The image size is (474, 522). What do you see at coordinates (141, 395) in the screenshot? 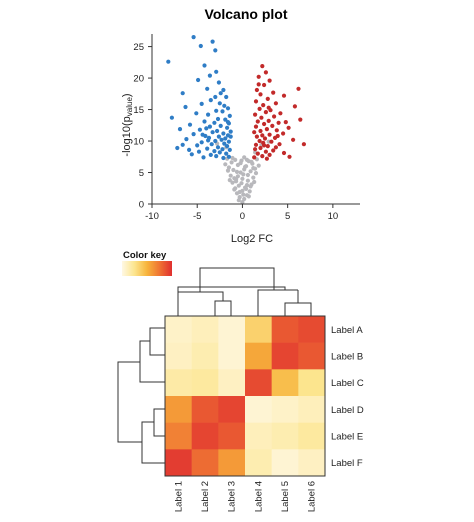
I see `row-dendrogram` at bounding box center [141, 395].